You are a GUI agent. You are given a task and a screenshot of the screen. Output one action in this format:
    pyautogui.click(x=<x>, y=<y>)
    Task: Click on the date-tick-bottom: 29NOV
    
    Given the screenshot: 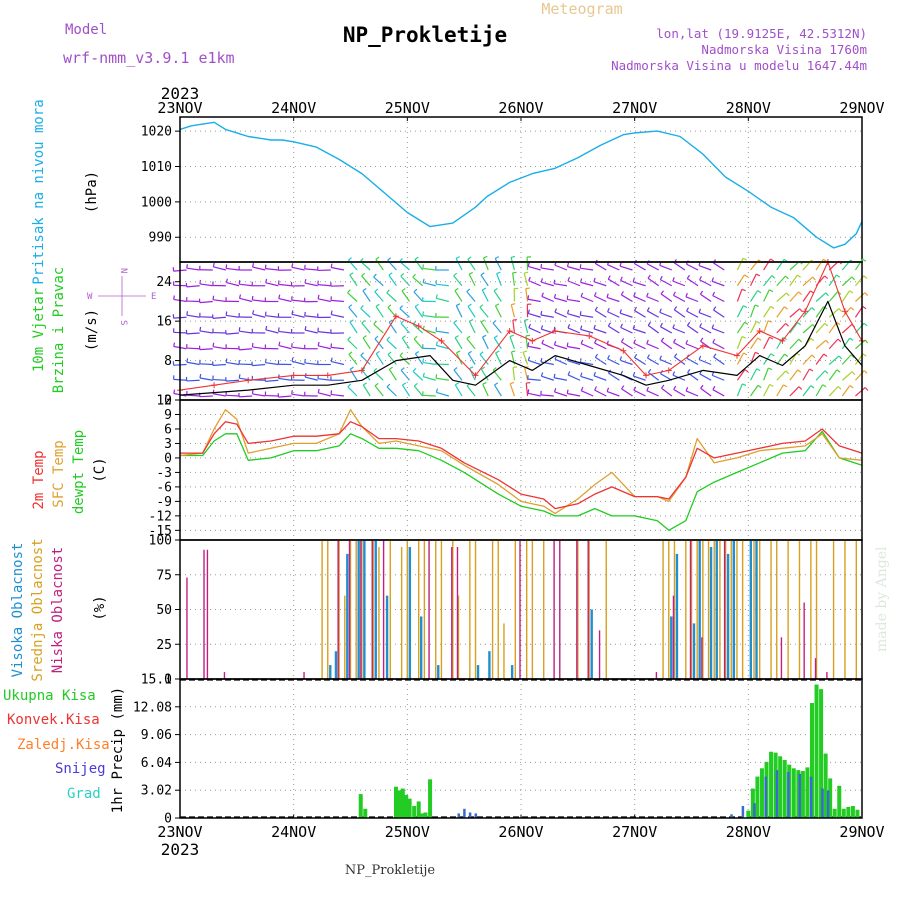 What is the action you would take?
    pyautogui.click(x=861, y=832)
    